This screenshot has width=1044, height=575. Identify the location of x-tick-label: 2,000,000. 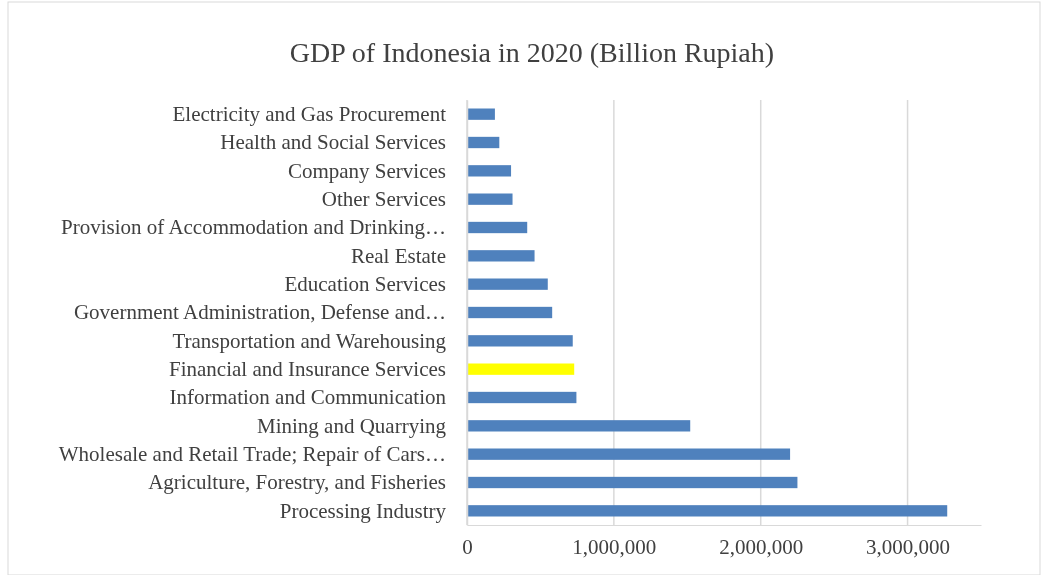
(761, 546).